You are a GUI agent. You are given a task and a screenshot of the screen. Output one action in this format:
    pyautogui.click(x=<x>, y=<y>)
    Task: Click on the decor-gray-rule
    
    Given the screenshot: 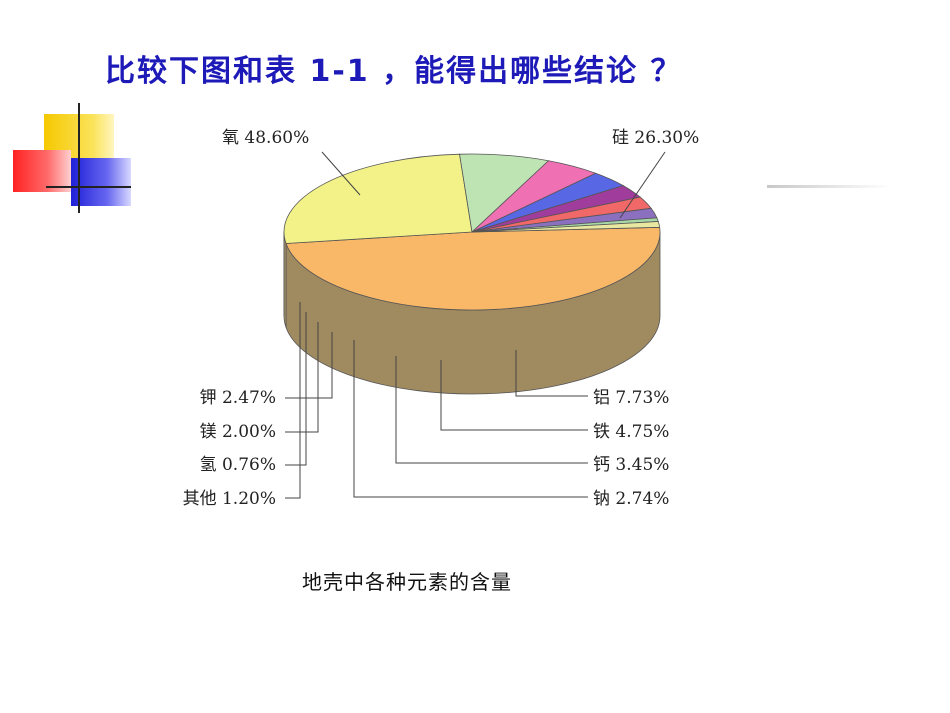 What is the action you would take?
    pyautogui.click(x=829, y=186)
    